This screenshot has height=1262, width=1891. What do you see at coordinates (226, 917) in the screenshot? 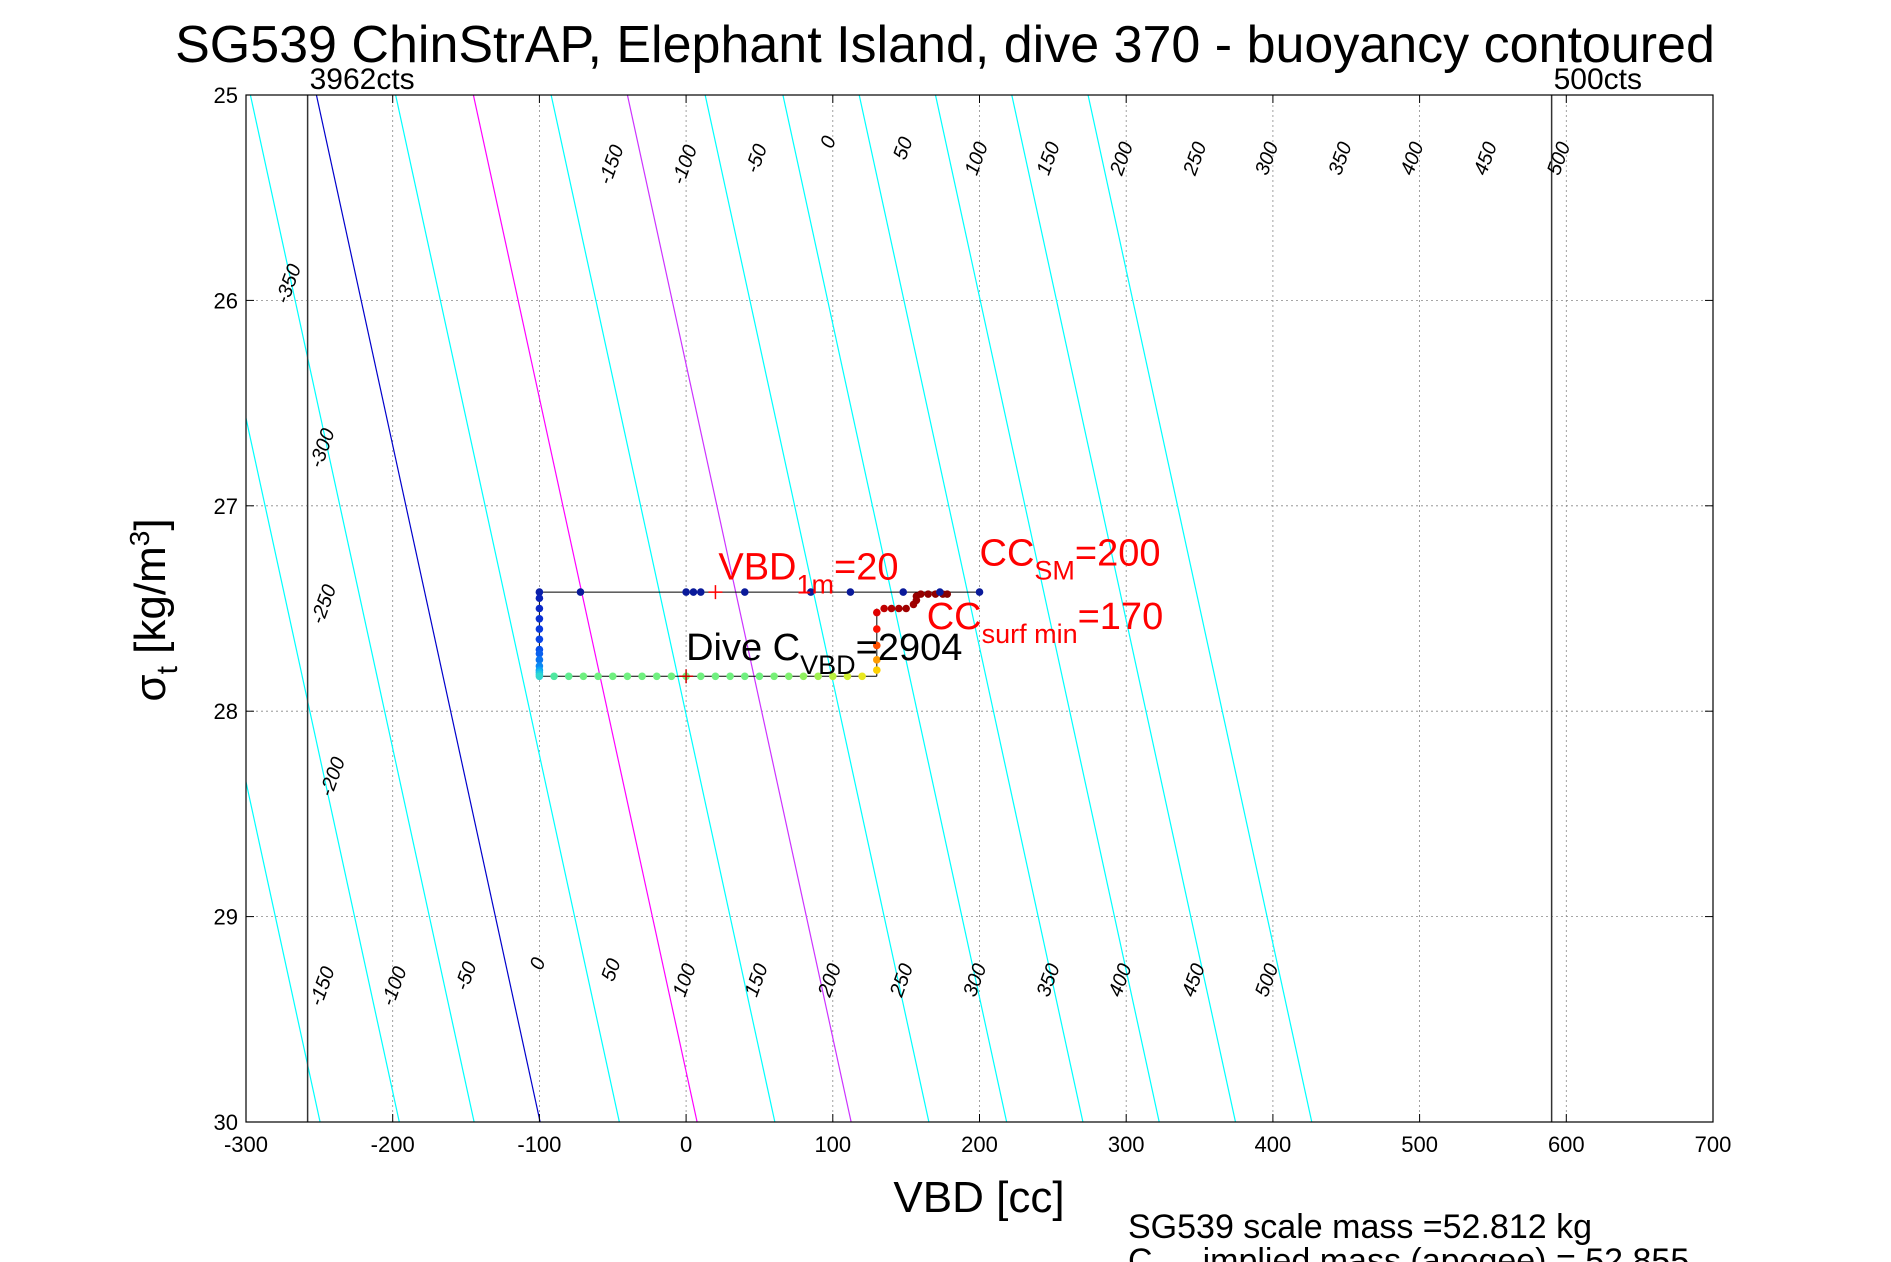
I see `y-tick-label: 29` at bounding box center [226, 917].